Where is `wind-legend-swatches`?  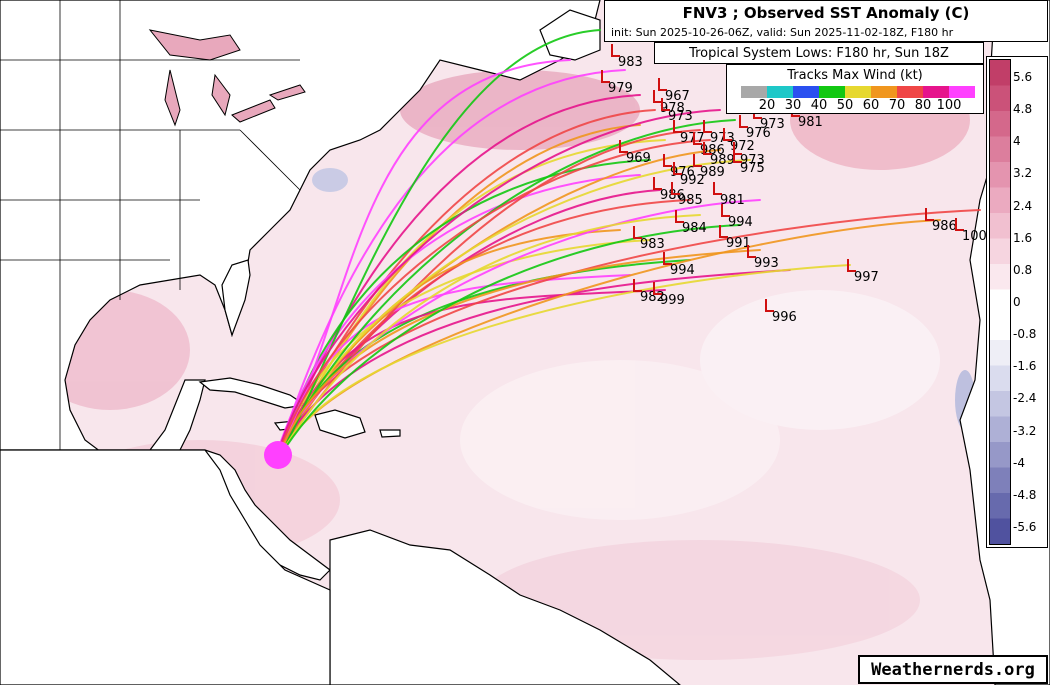
wind-legend-swatches is located at coordinates (858, 92).